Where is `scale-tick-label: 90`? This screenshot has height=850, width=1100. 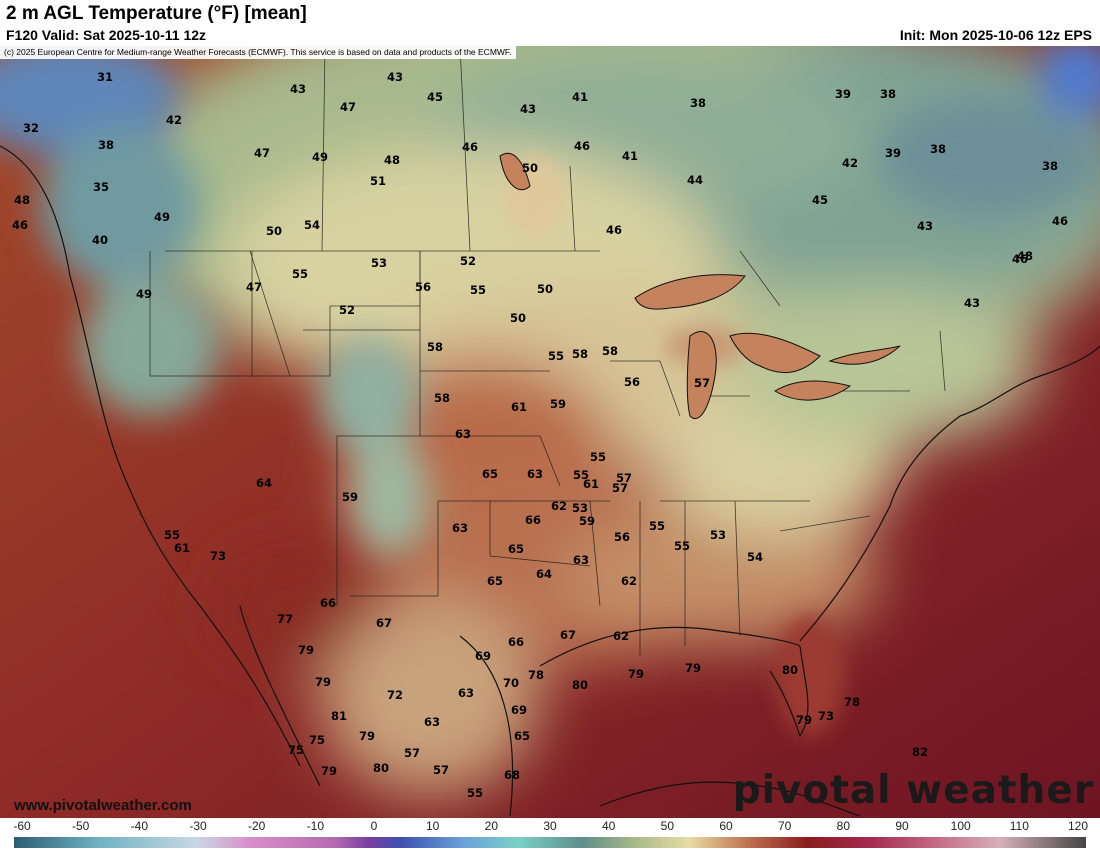
scale-tick-label: 90 is located at coordinates (902, 826).